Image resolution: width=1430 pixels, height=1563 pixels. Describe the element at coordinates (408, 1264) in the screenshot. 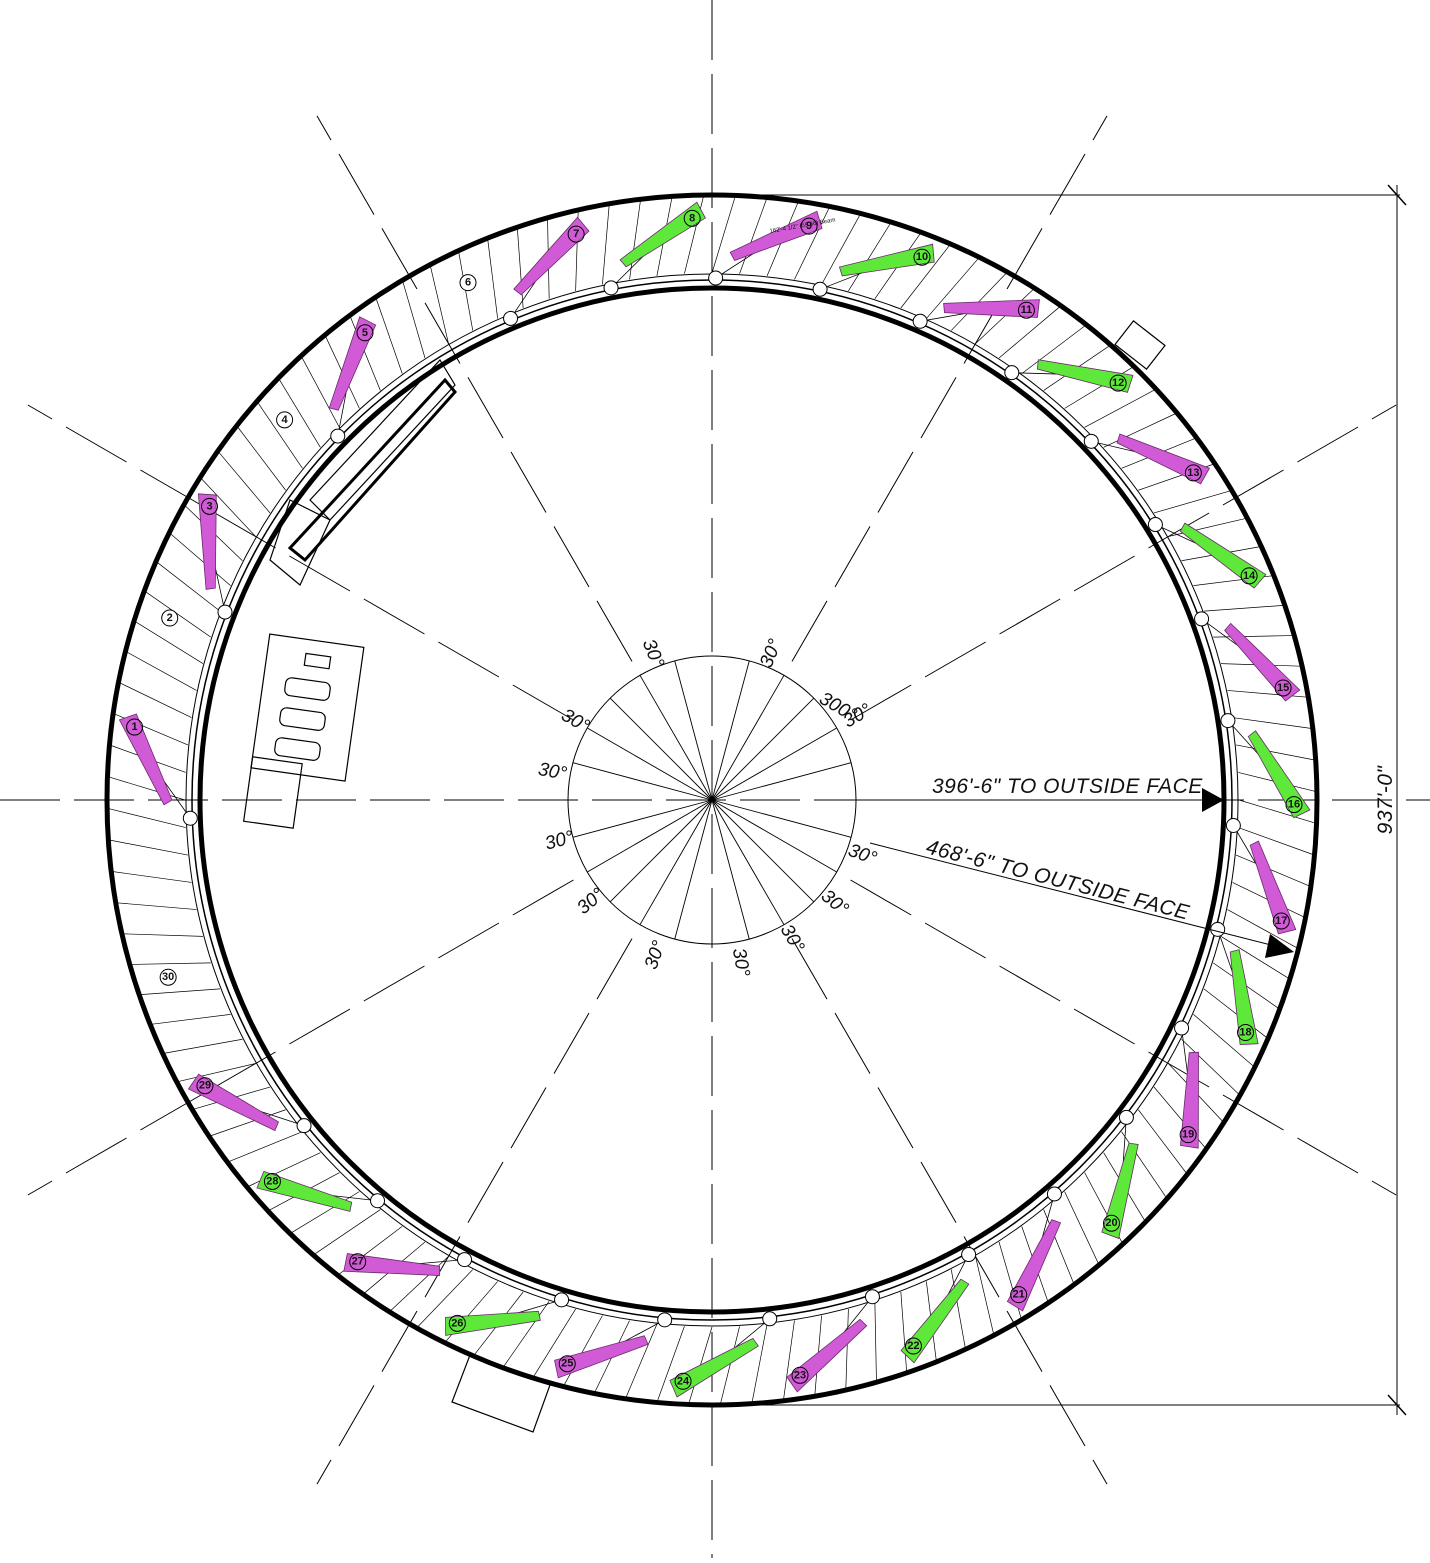

I see `beamline-27: 27` at that location.